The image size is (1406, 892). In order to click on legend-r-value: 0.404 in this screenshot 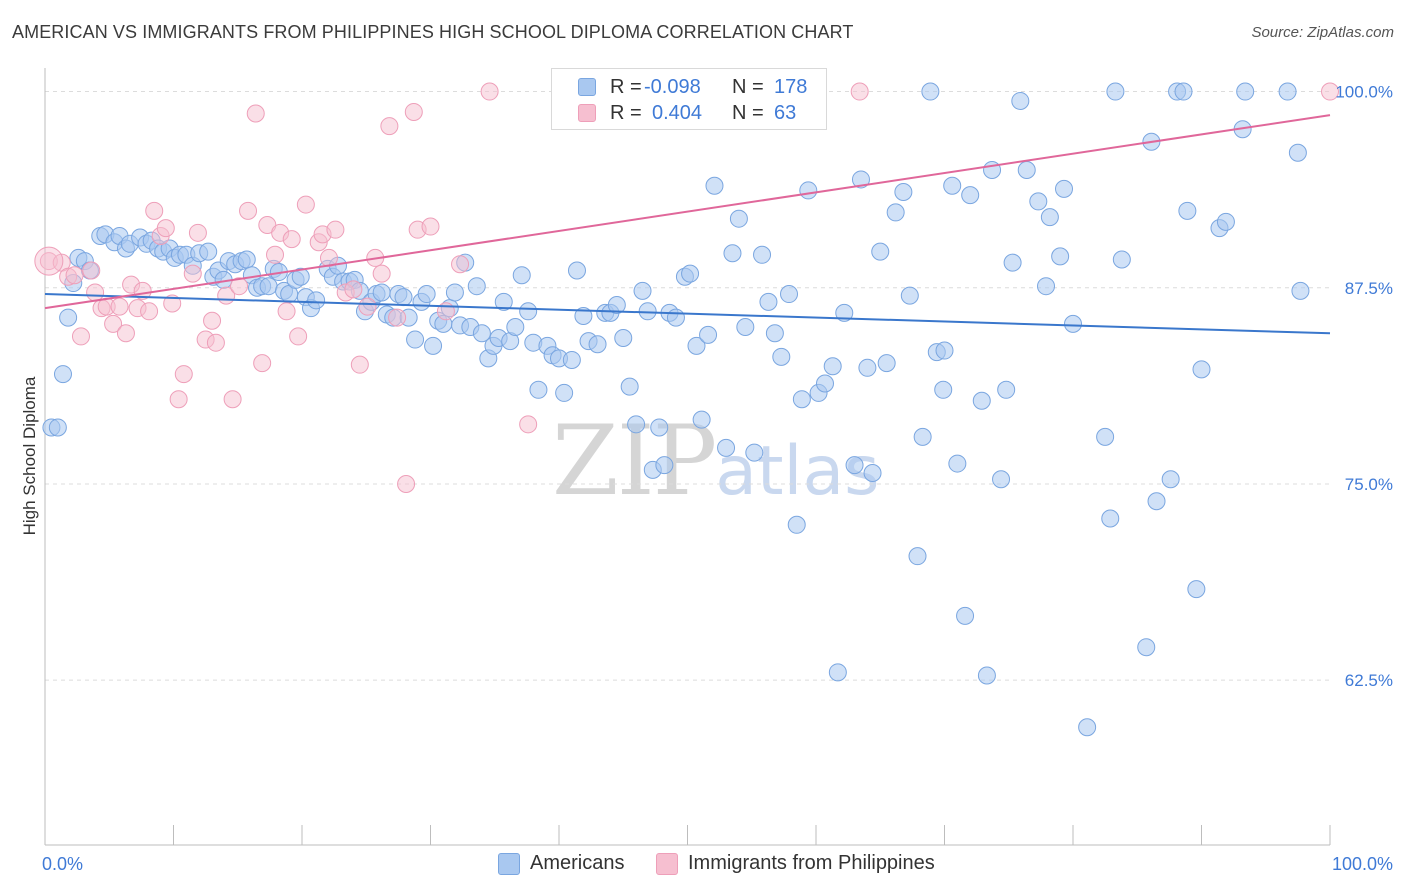, I will do `click(677, 113)`.